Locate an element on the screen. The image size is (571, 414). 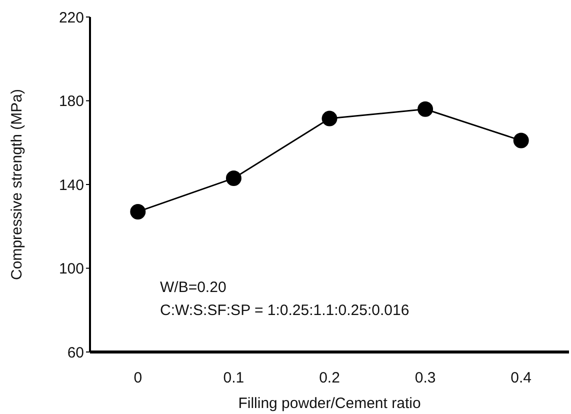
x-tick-label: 0.4 is located at coordinates (521, 378).